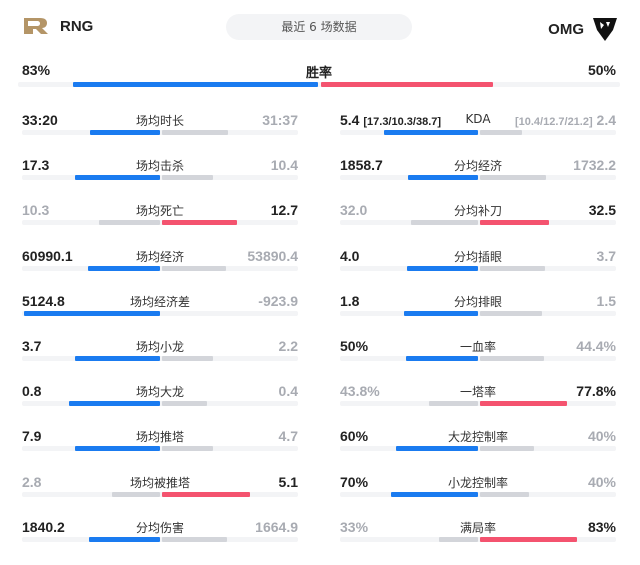 The width and height of the screenshot is (640, 565). I want to click on right-value-number: 53890.4, so click(272, 255).